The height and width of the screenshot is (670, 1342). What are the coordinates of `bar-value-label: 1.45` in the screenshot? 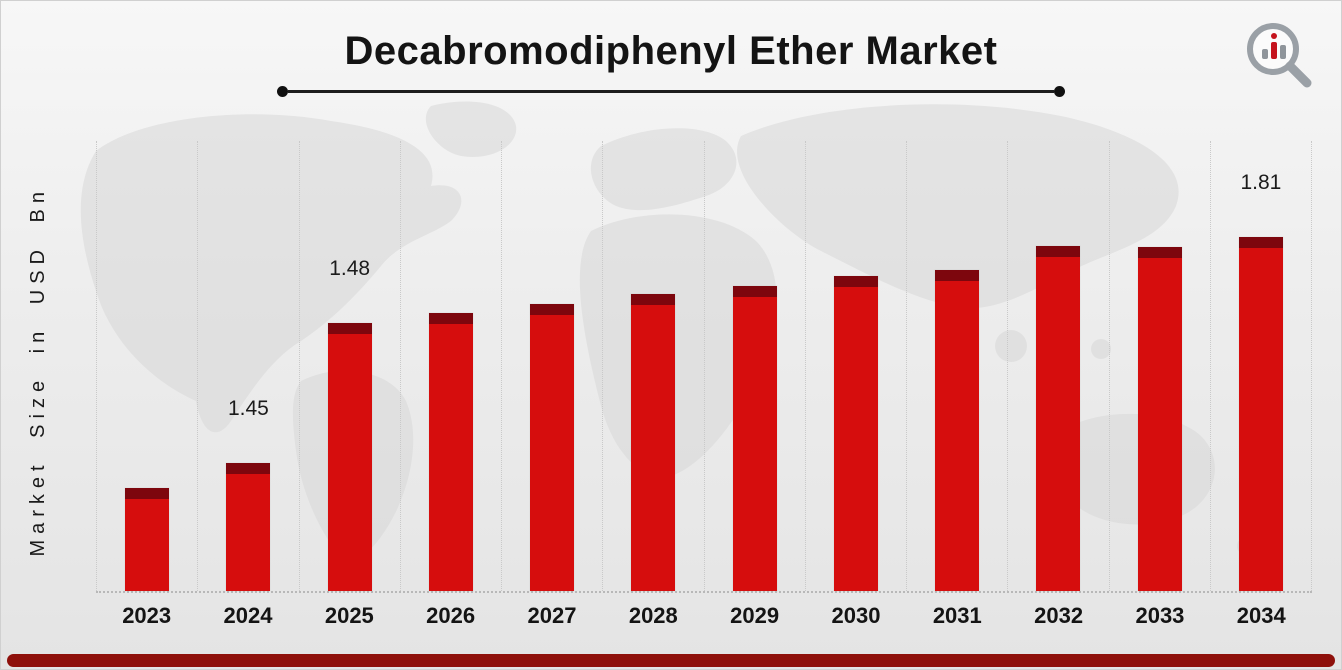 It's located at (248, 408).